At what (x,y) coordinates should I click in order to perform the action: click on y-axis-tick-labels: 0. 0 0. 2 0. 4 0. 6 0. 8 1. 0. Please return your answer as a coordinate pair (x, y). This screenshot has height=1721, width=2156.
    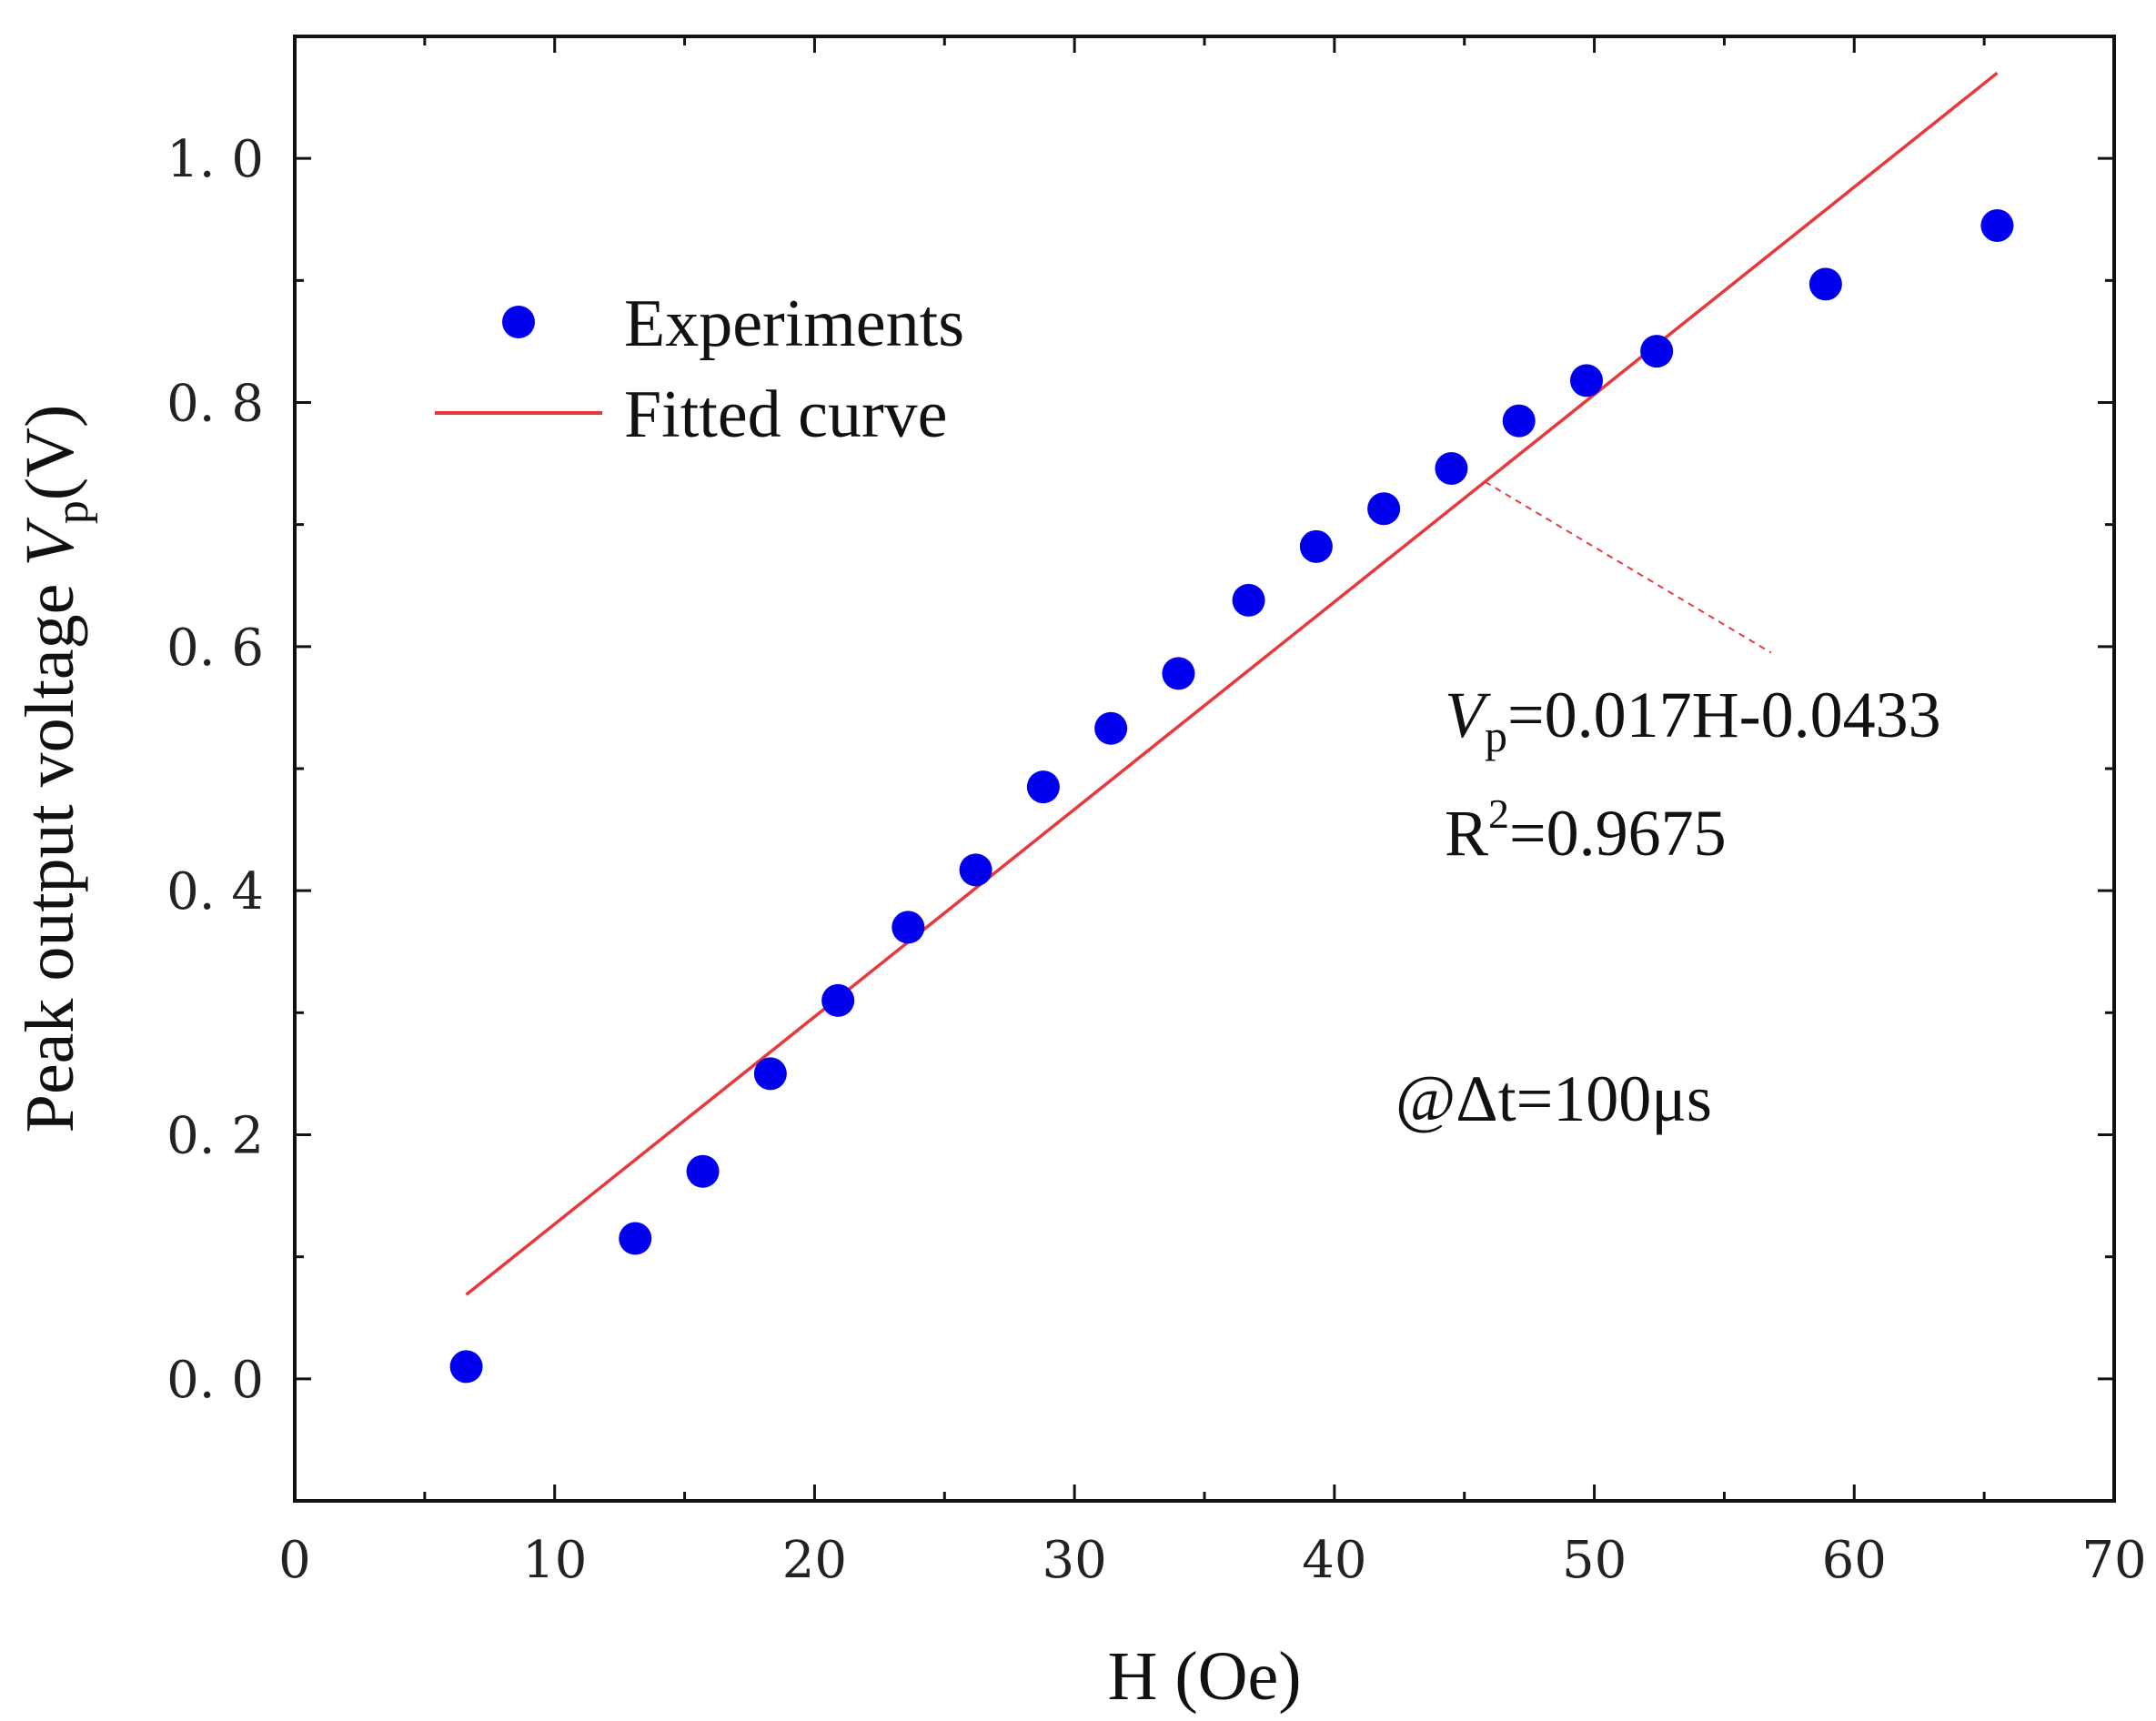
    Looking at the image, I should click on (215, 770).